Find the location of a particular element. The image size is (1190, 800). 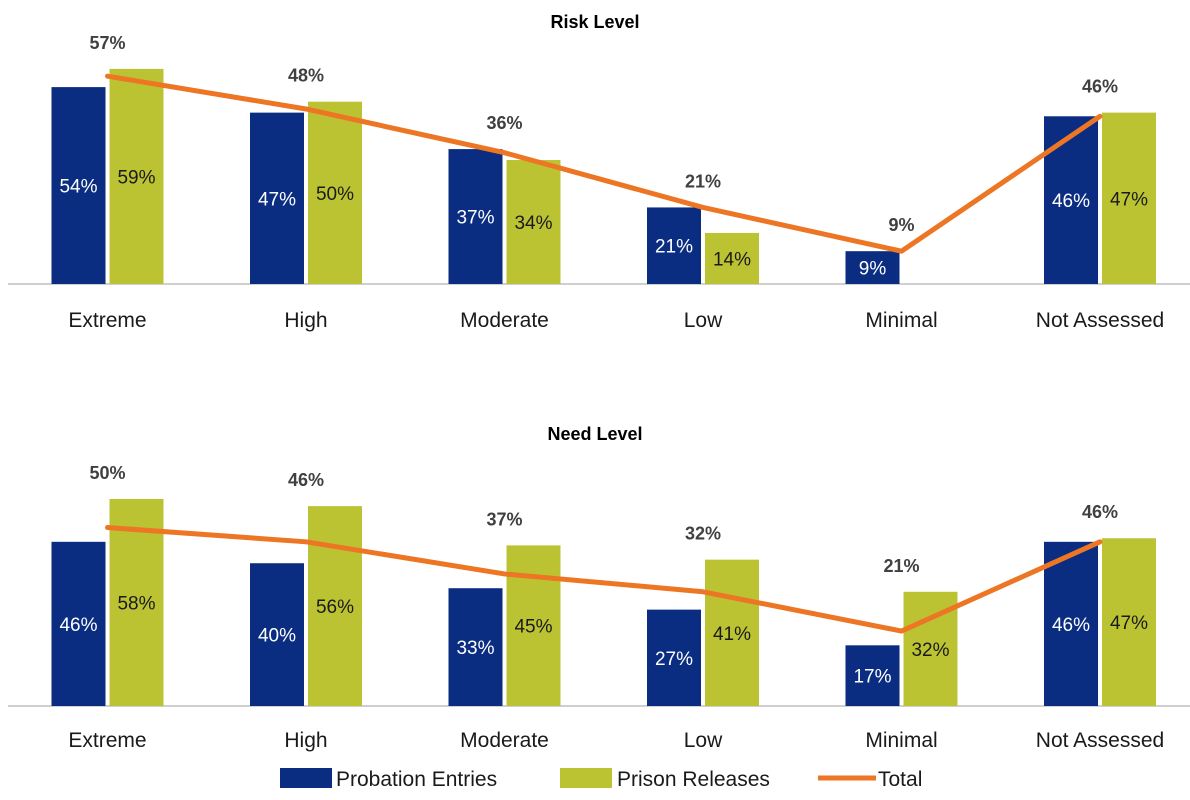

probation-bar-label: 17% is located at coordinates (872, 677).